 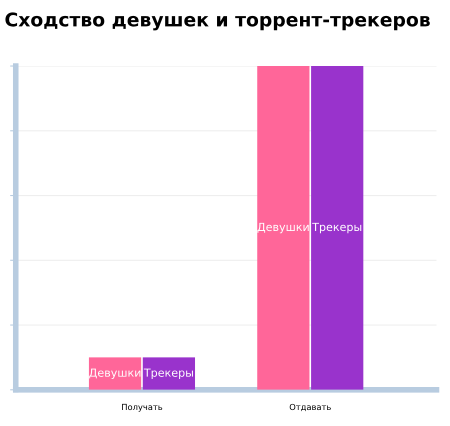 I want to click on series-label: Девушки, so click(x=283, y=228).